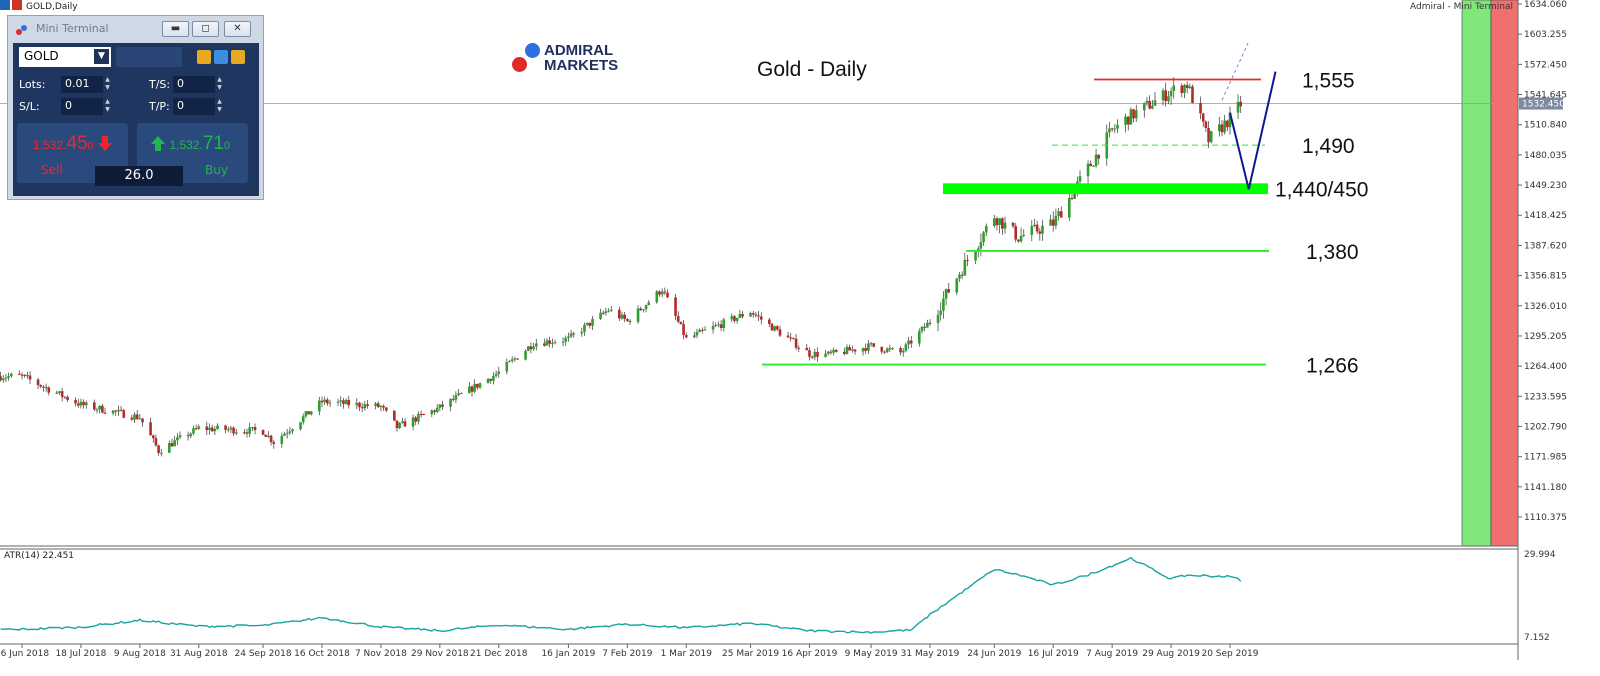 This screenshot has height=676, width=1600. I want to click on mini-terminal-titlebar: Mini Terminal ▬ ◻ ✕, so click(135, 28).